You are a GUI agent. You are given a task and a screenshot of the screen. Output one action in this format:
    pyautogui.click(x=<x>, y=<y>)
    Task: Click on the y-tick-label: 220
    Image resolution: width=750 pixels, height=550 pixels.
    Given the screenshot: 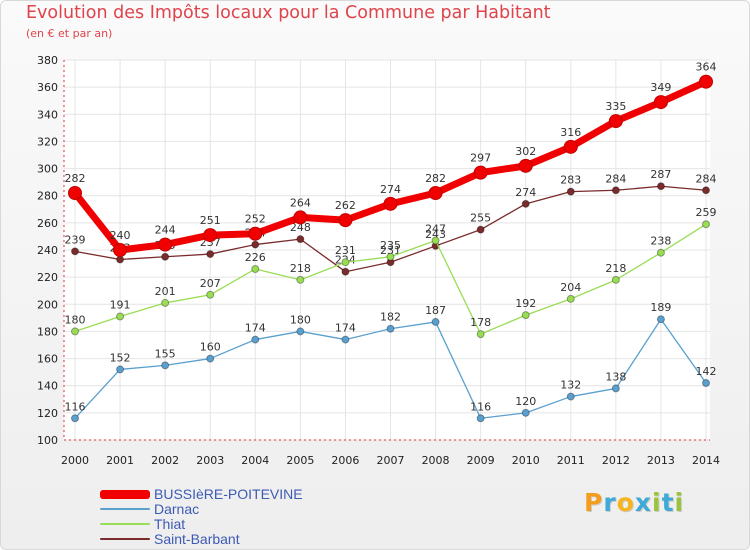 What is the action you would take?
    pyautogui.click(x=47, y=277)
    